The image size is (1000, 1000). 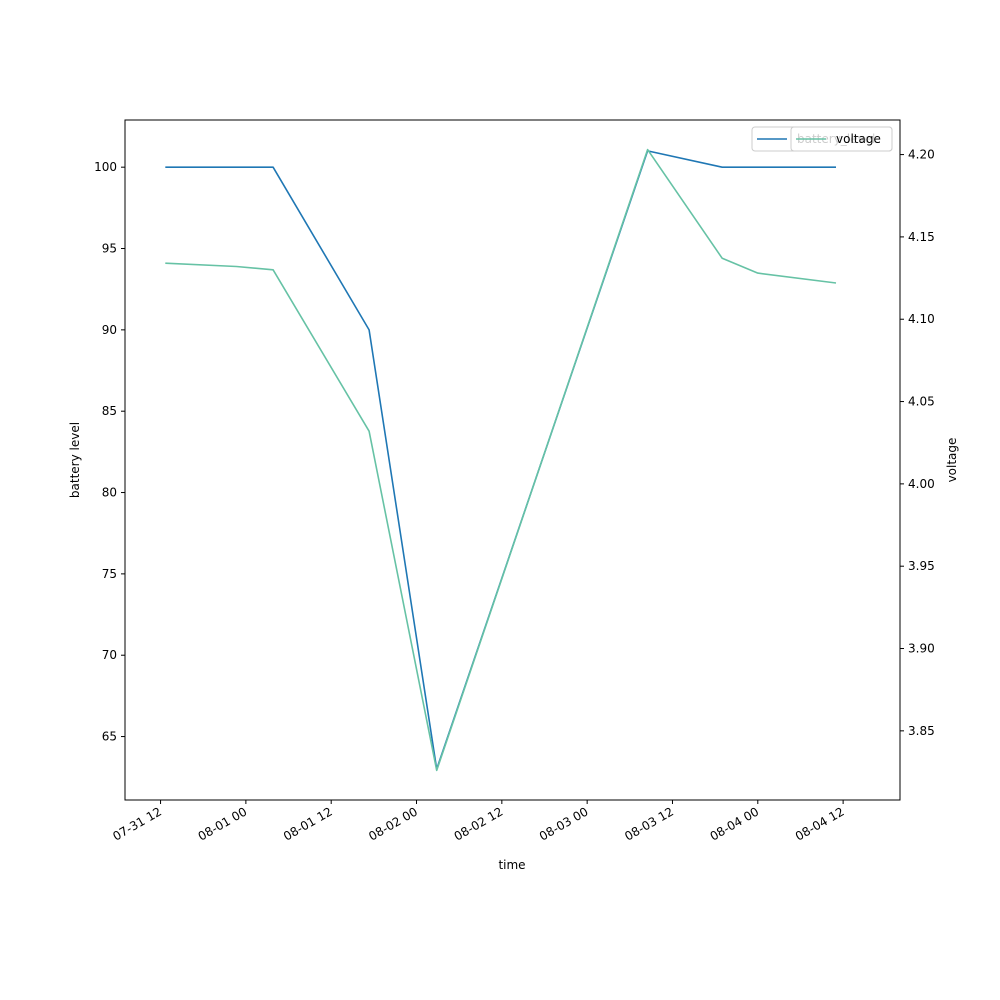 What do you see at coordinates (308, 823) in the screenshot?
I see `x-tick-label: 08-01 12` at bounding box center [308, 823].